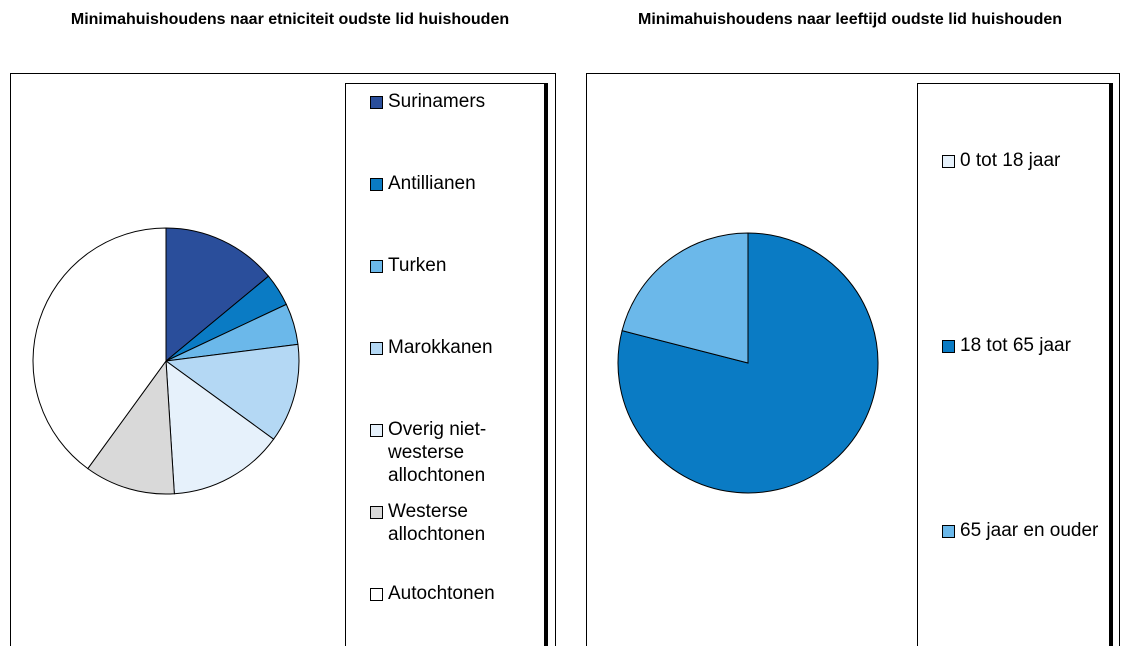 The width and height of the screenshot is (1129, 646). Describe the element at coordinates (1029, 530) in the screenshot. I see `legend-label: 65 jaar en ouder` at that location.